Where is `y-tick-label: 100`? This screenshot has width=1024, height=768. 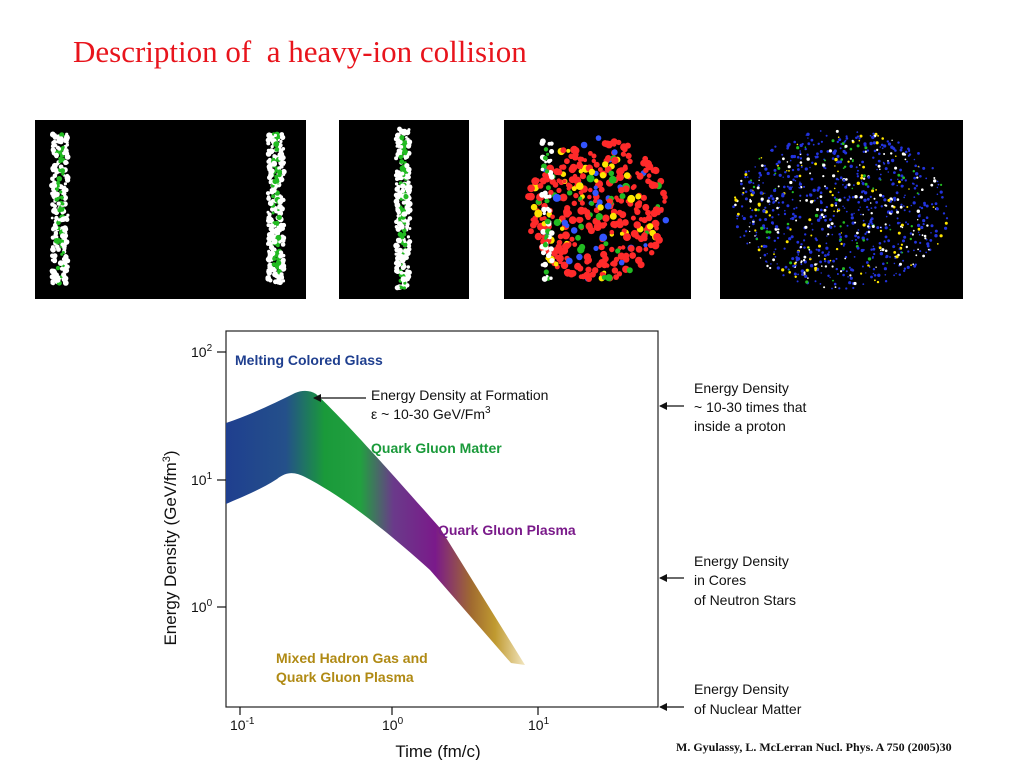 y-tick-label: 100 is located at coordinates (202, 606).